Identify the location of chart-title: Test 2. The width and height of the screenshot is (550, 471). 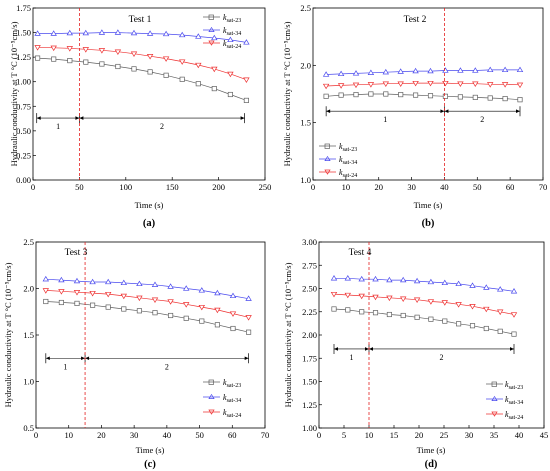
(415, 20).